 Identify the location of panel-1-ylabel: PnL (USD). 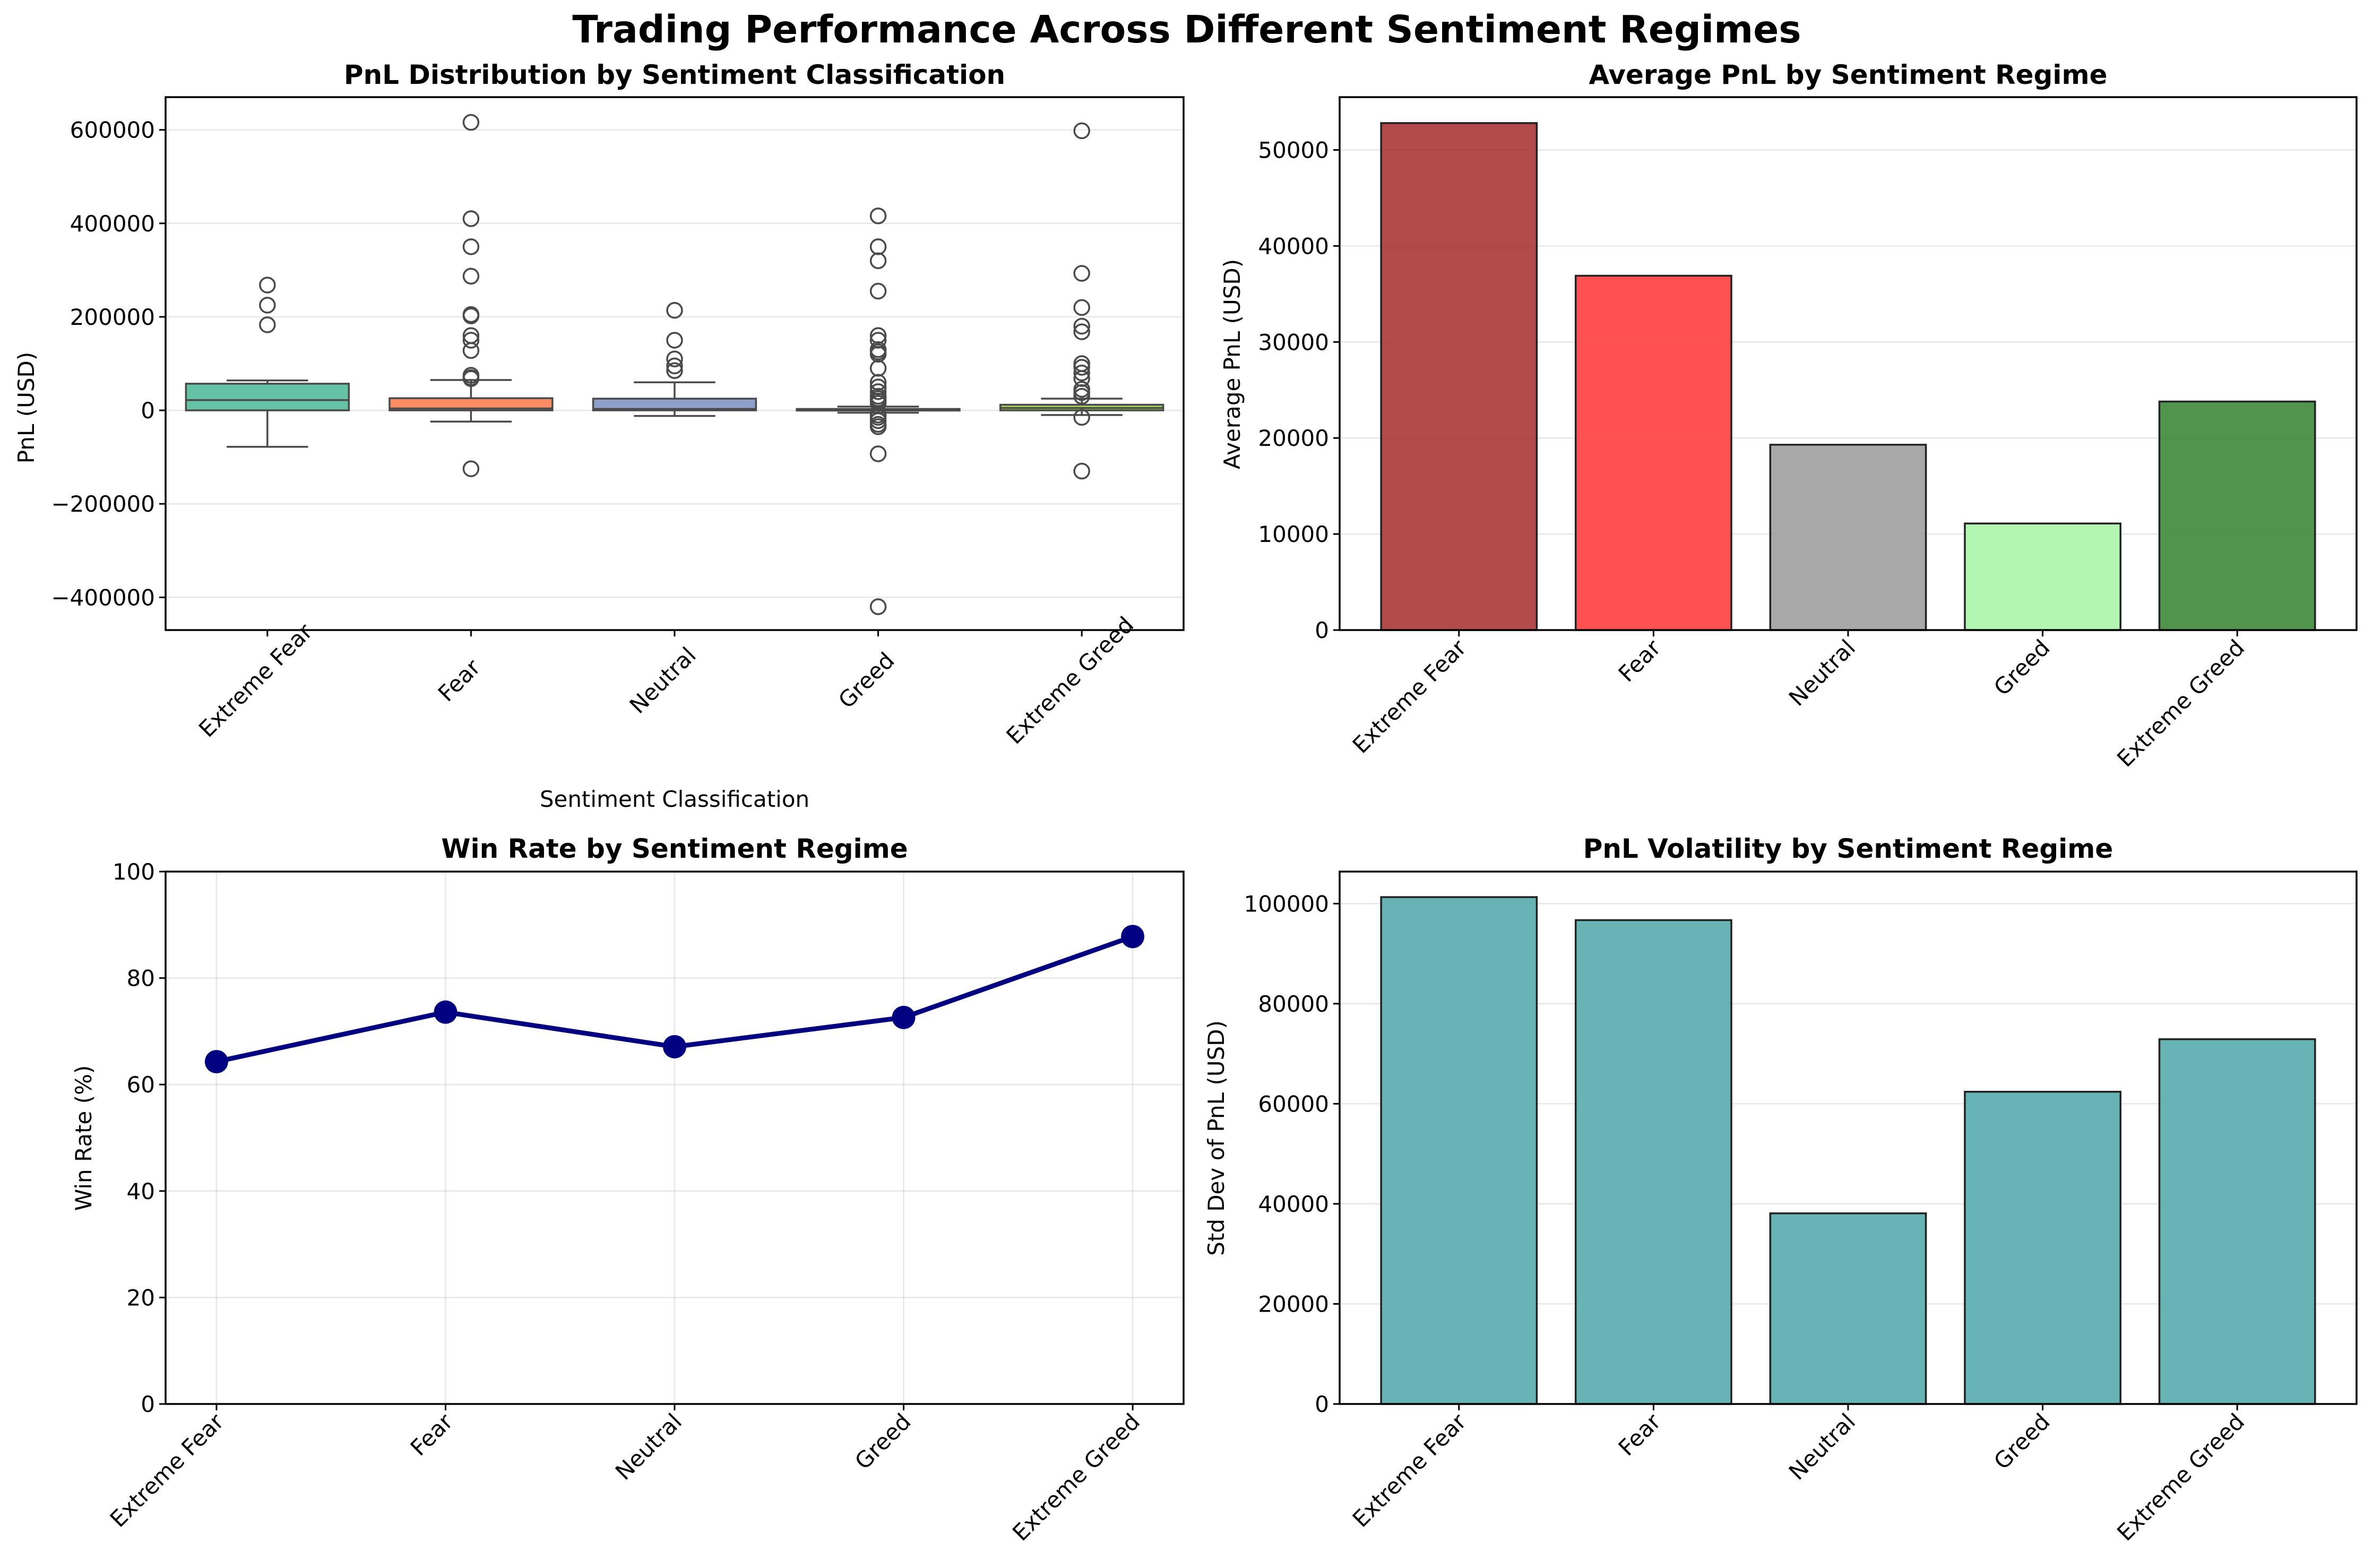
(26, 408).